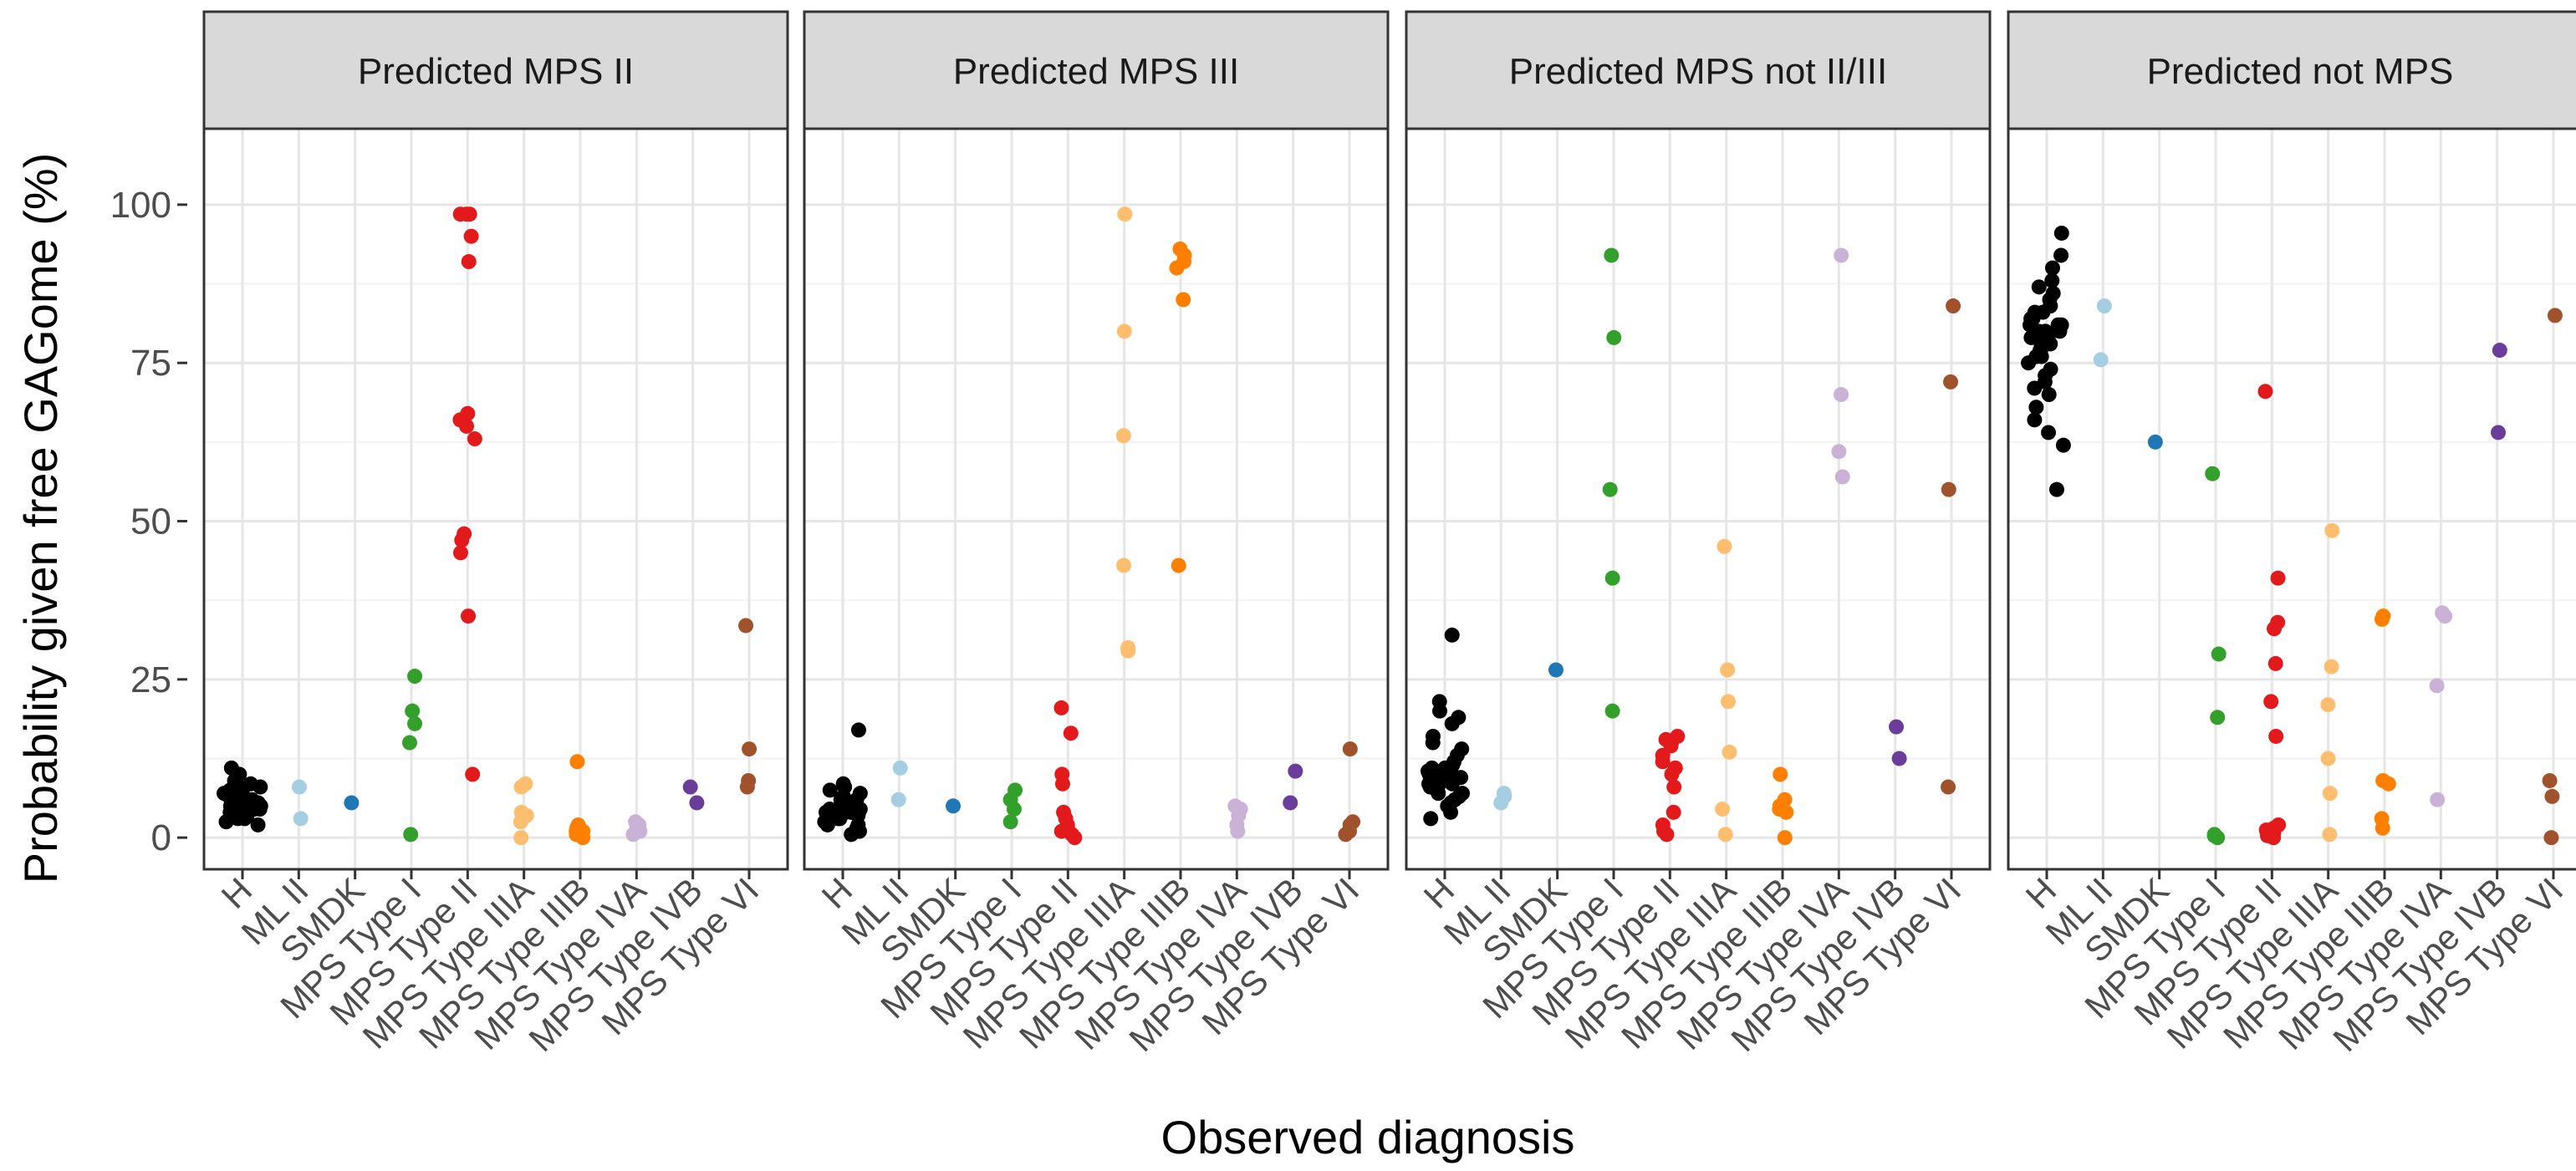 This screenshot has width=2576, height=1171. I want to click on y-tick-label: 100, so click(140, 206).